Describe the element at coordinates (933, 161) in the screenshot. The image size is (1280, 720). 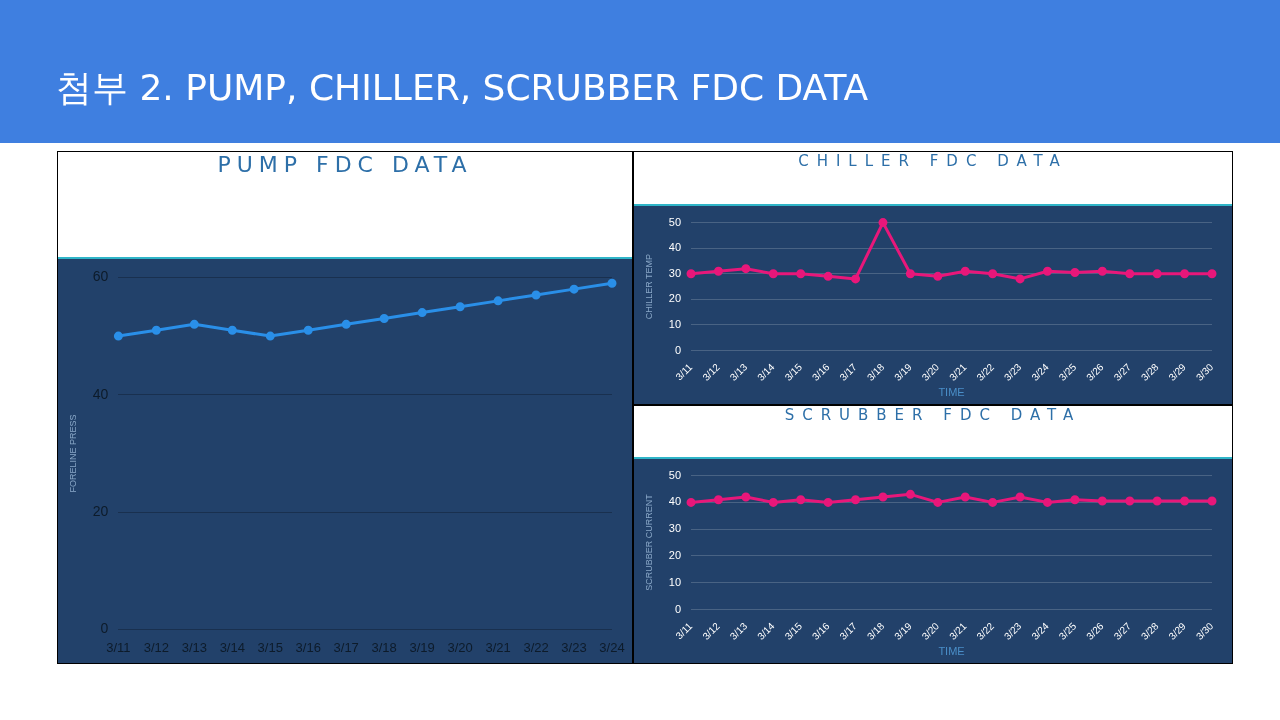
I see `chart-title: CHILLER FDC DATA` at that location.